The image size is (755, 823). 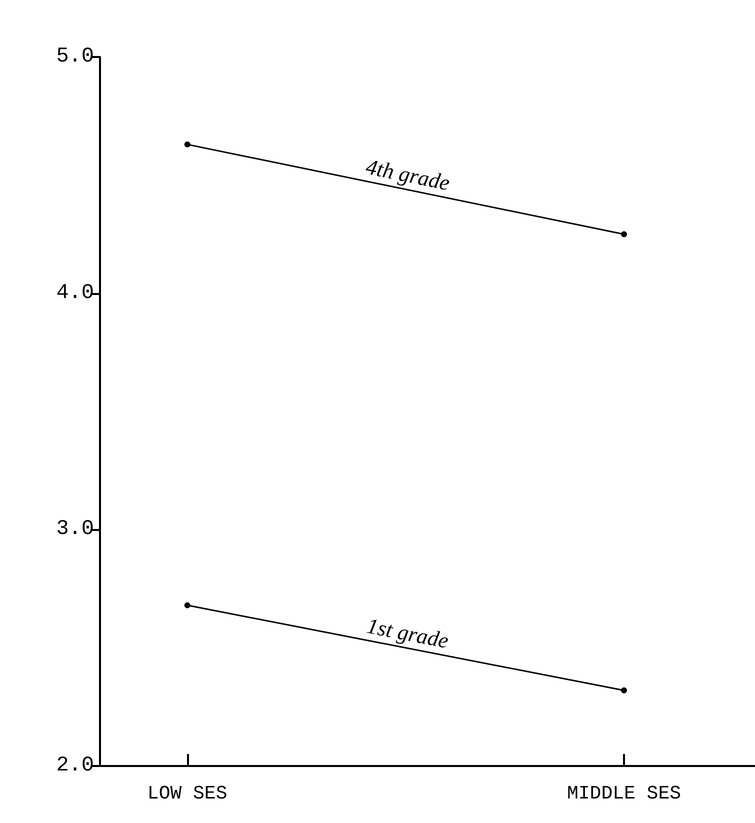 I want to click on y-tick-label: 4.0, so click(x=75, y=293).